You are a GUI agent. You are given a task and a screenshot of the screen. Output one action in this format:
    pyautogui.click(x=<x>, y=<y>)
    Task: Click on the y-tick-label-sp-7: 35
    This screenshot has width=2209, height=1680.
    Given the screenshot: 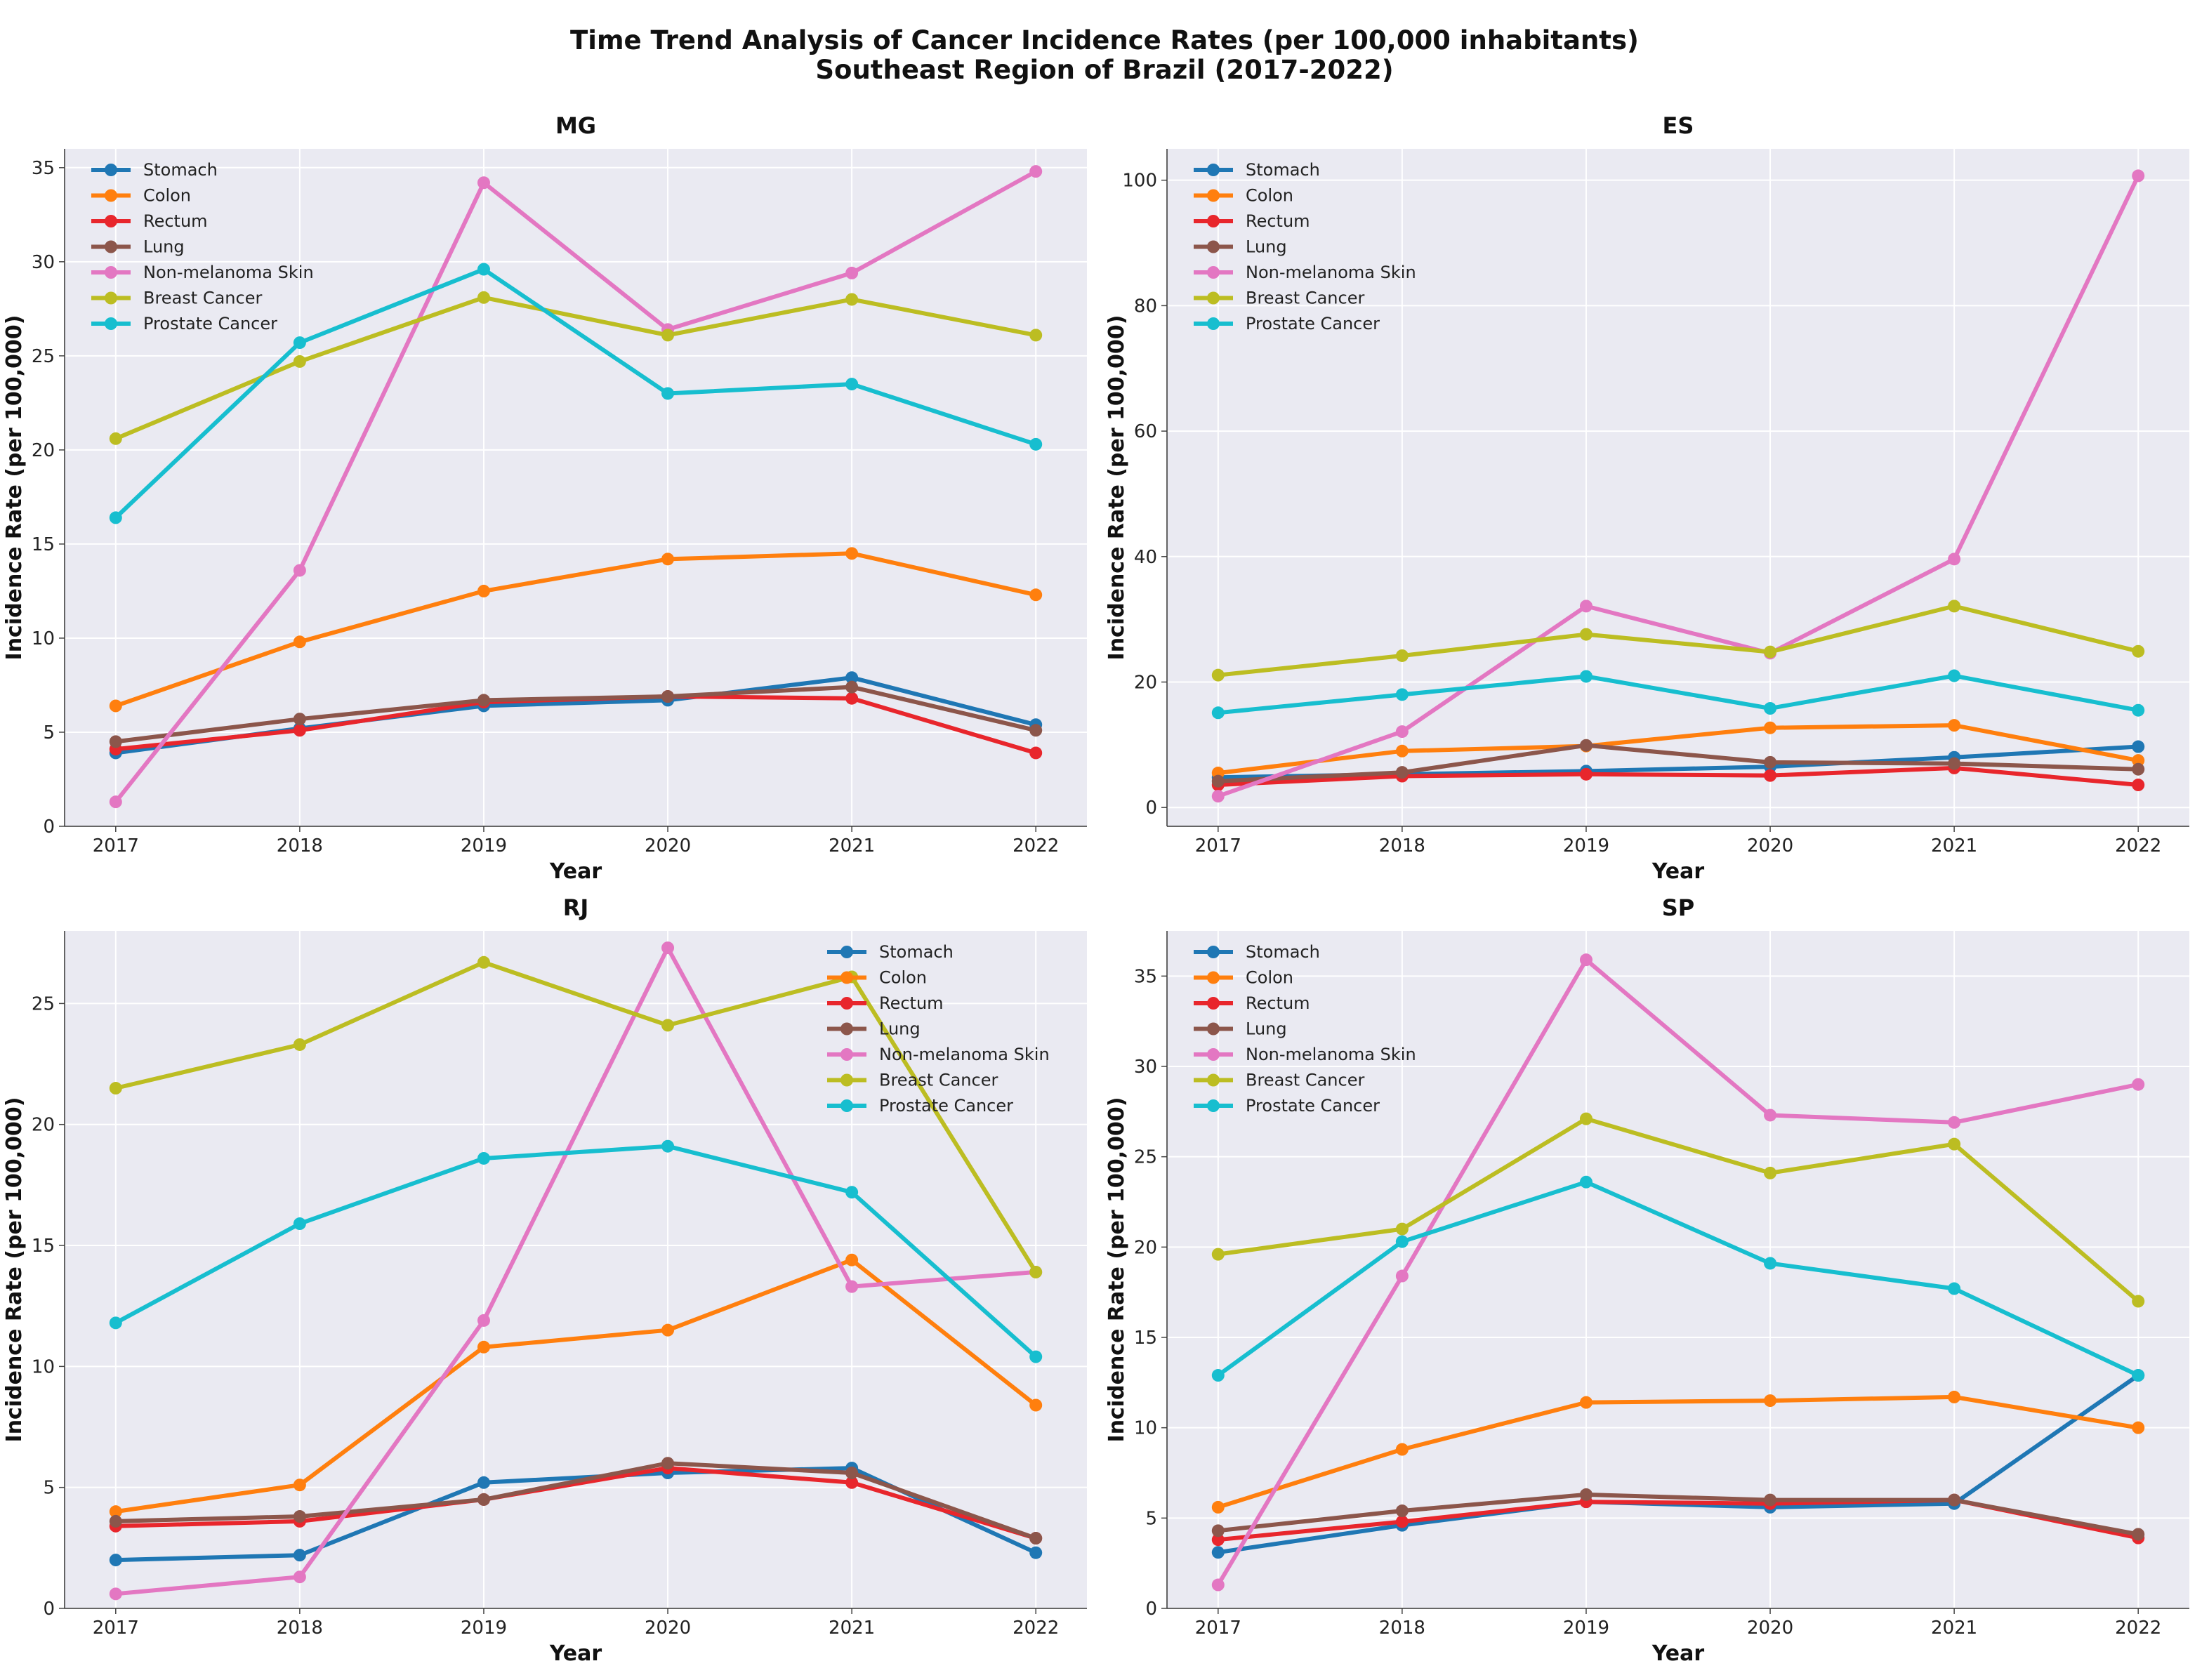 What is the action you would take?
    pyautogui.click(x=1145, y=977)
    